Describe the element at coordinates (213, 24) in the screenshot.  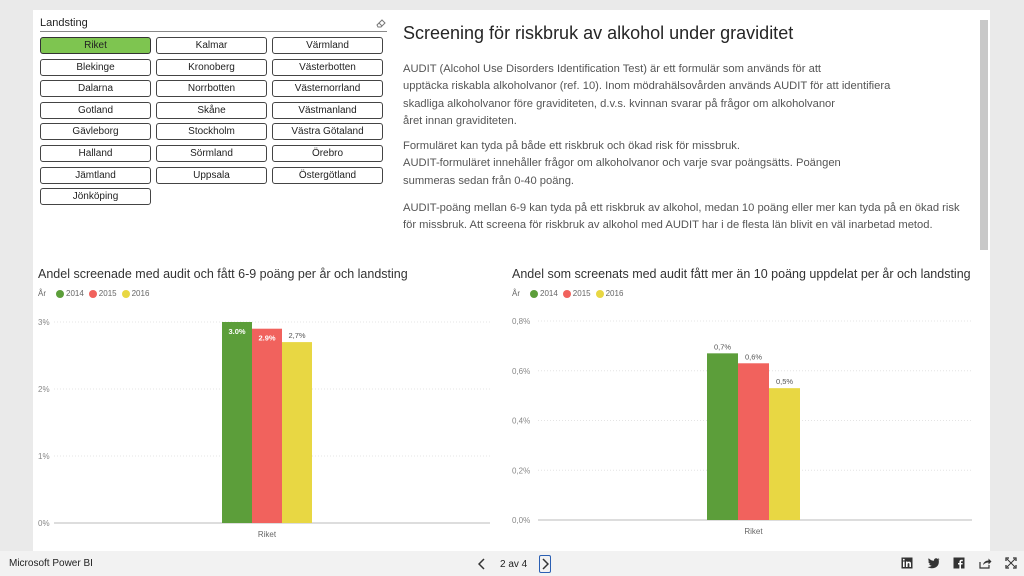
I see `slicer-header: Landsting` at that location.